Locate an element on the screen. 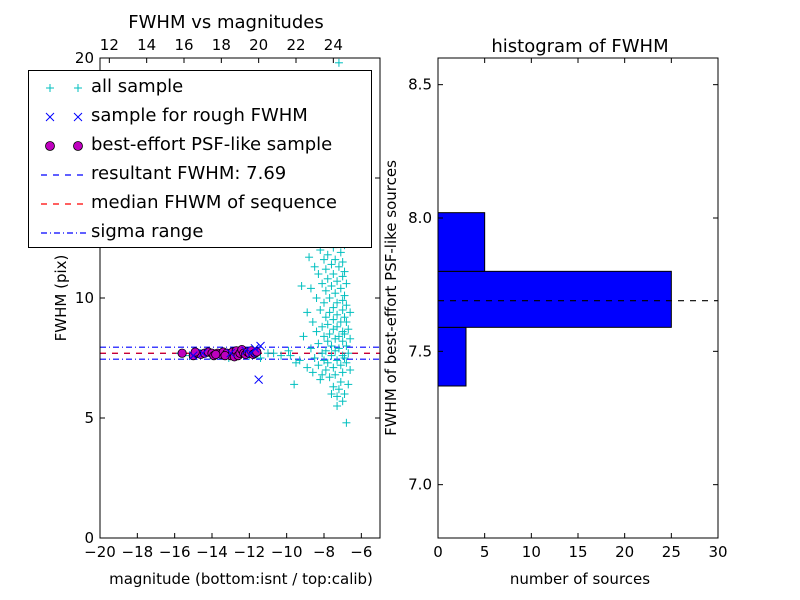 The image size is (800, 600). legend-entry-median: median FHWM of sequence is located at coordinates (200, 203).